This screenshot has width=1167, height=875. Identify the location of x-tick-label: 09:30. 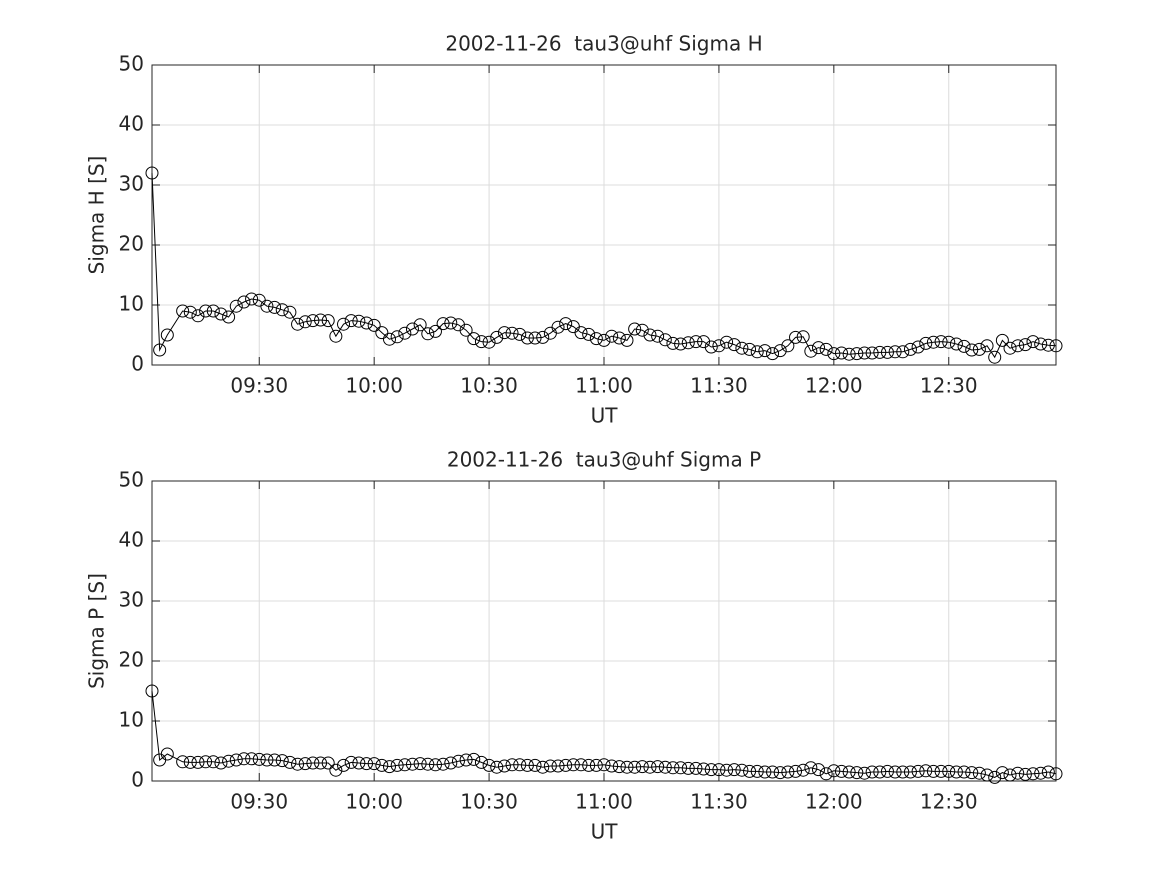
(259, 386).